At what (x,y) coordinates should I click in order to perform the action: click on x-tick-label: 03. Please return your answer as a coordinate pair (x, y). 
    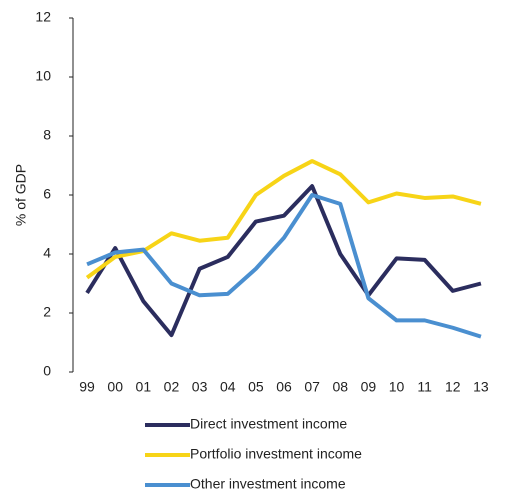
    Looking at the image, I should click on (200, 387).